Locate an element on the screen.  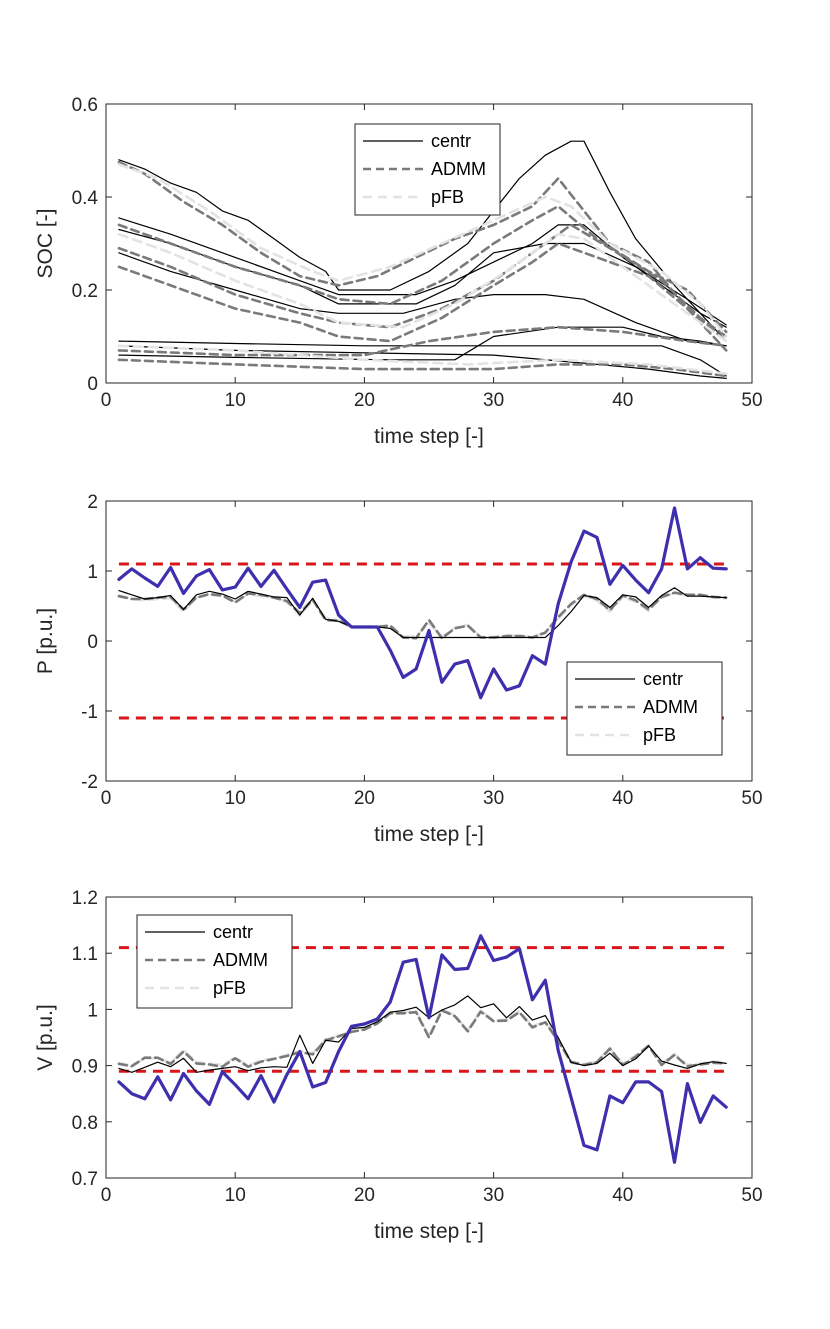
y-tick-label: 0.6 is located at coordinates (85, 105).